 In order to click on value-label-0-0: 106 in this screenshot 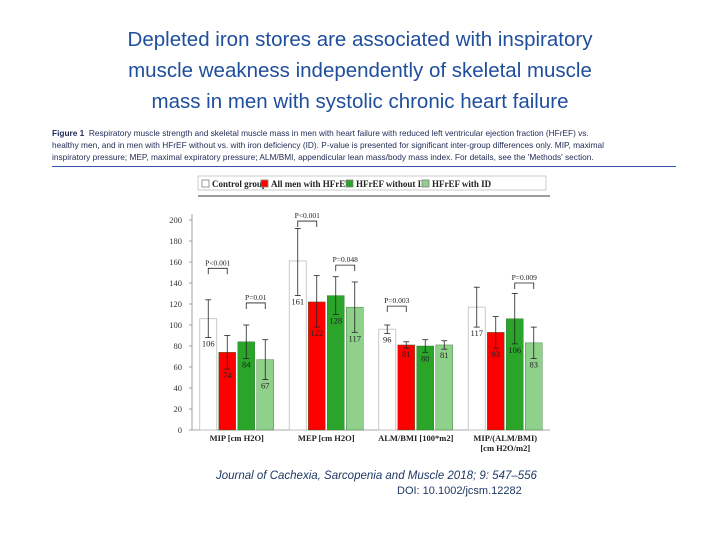, I will do `click(208, 344)`.